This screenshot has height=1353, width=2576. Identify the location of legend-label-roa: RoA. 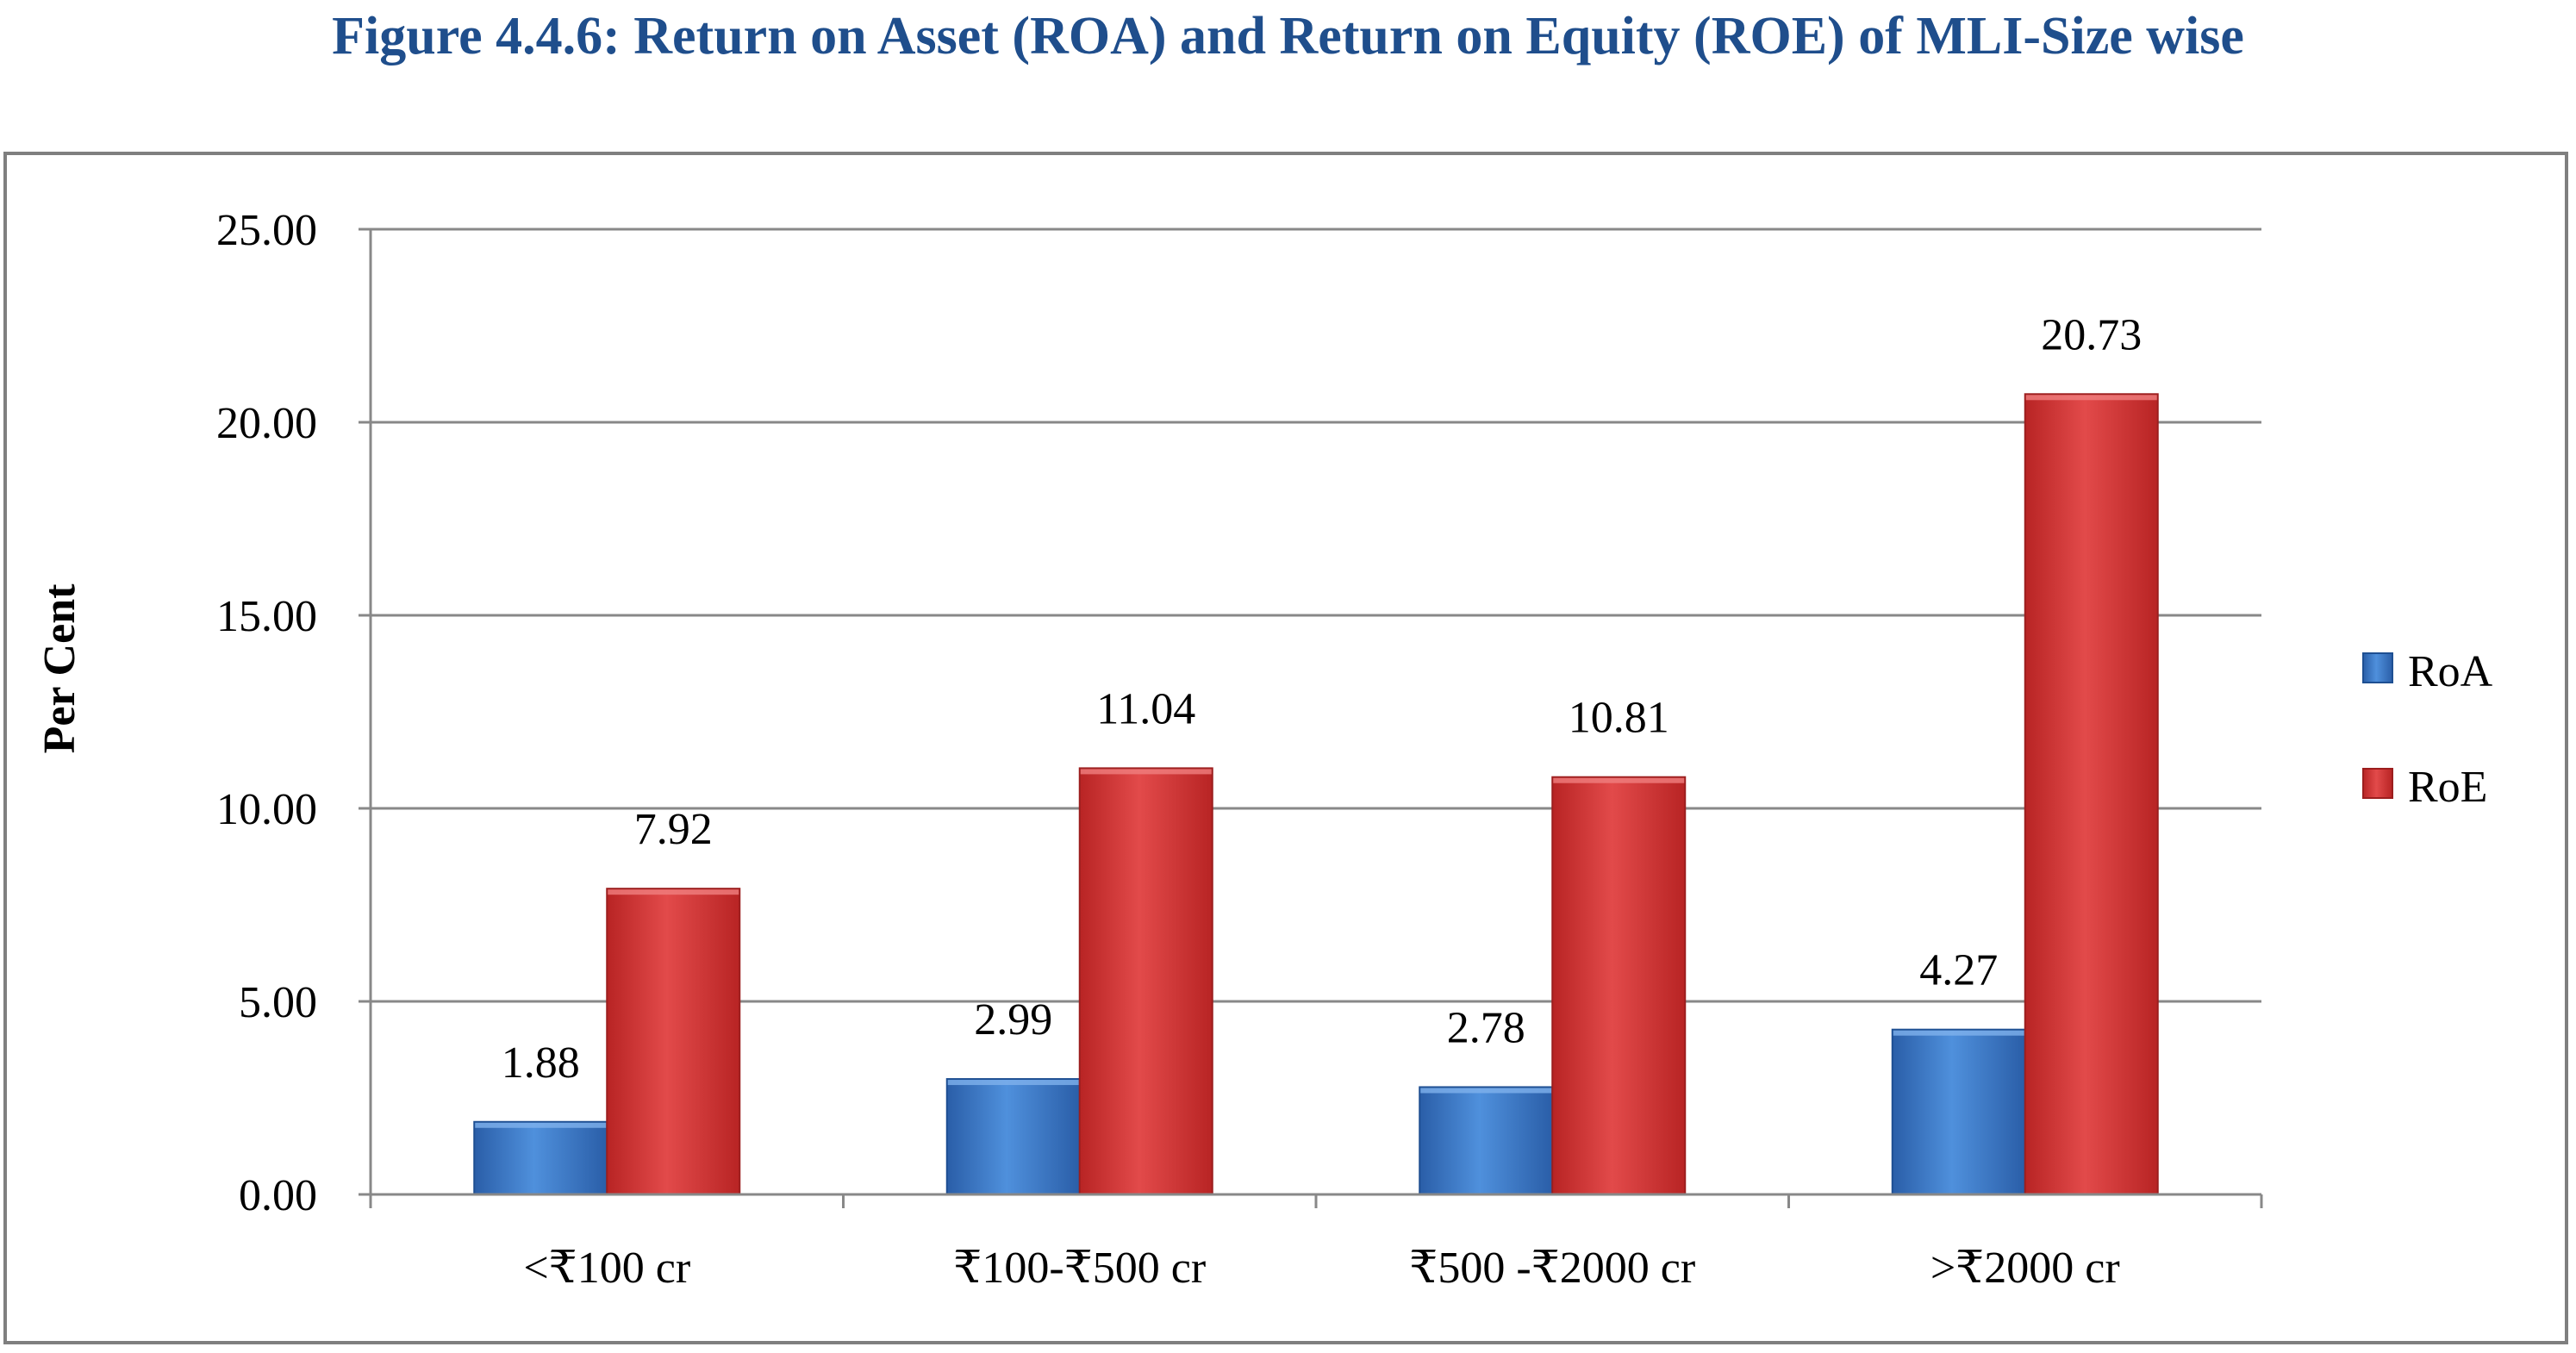
(2450, 672).